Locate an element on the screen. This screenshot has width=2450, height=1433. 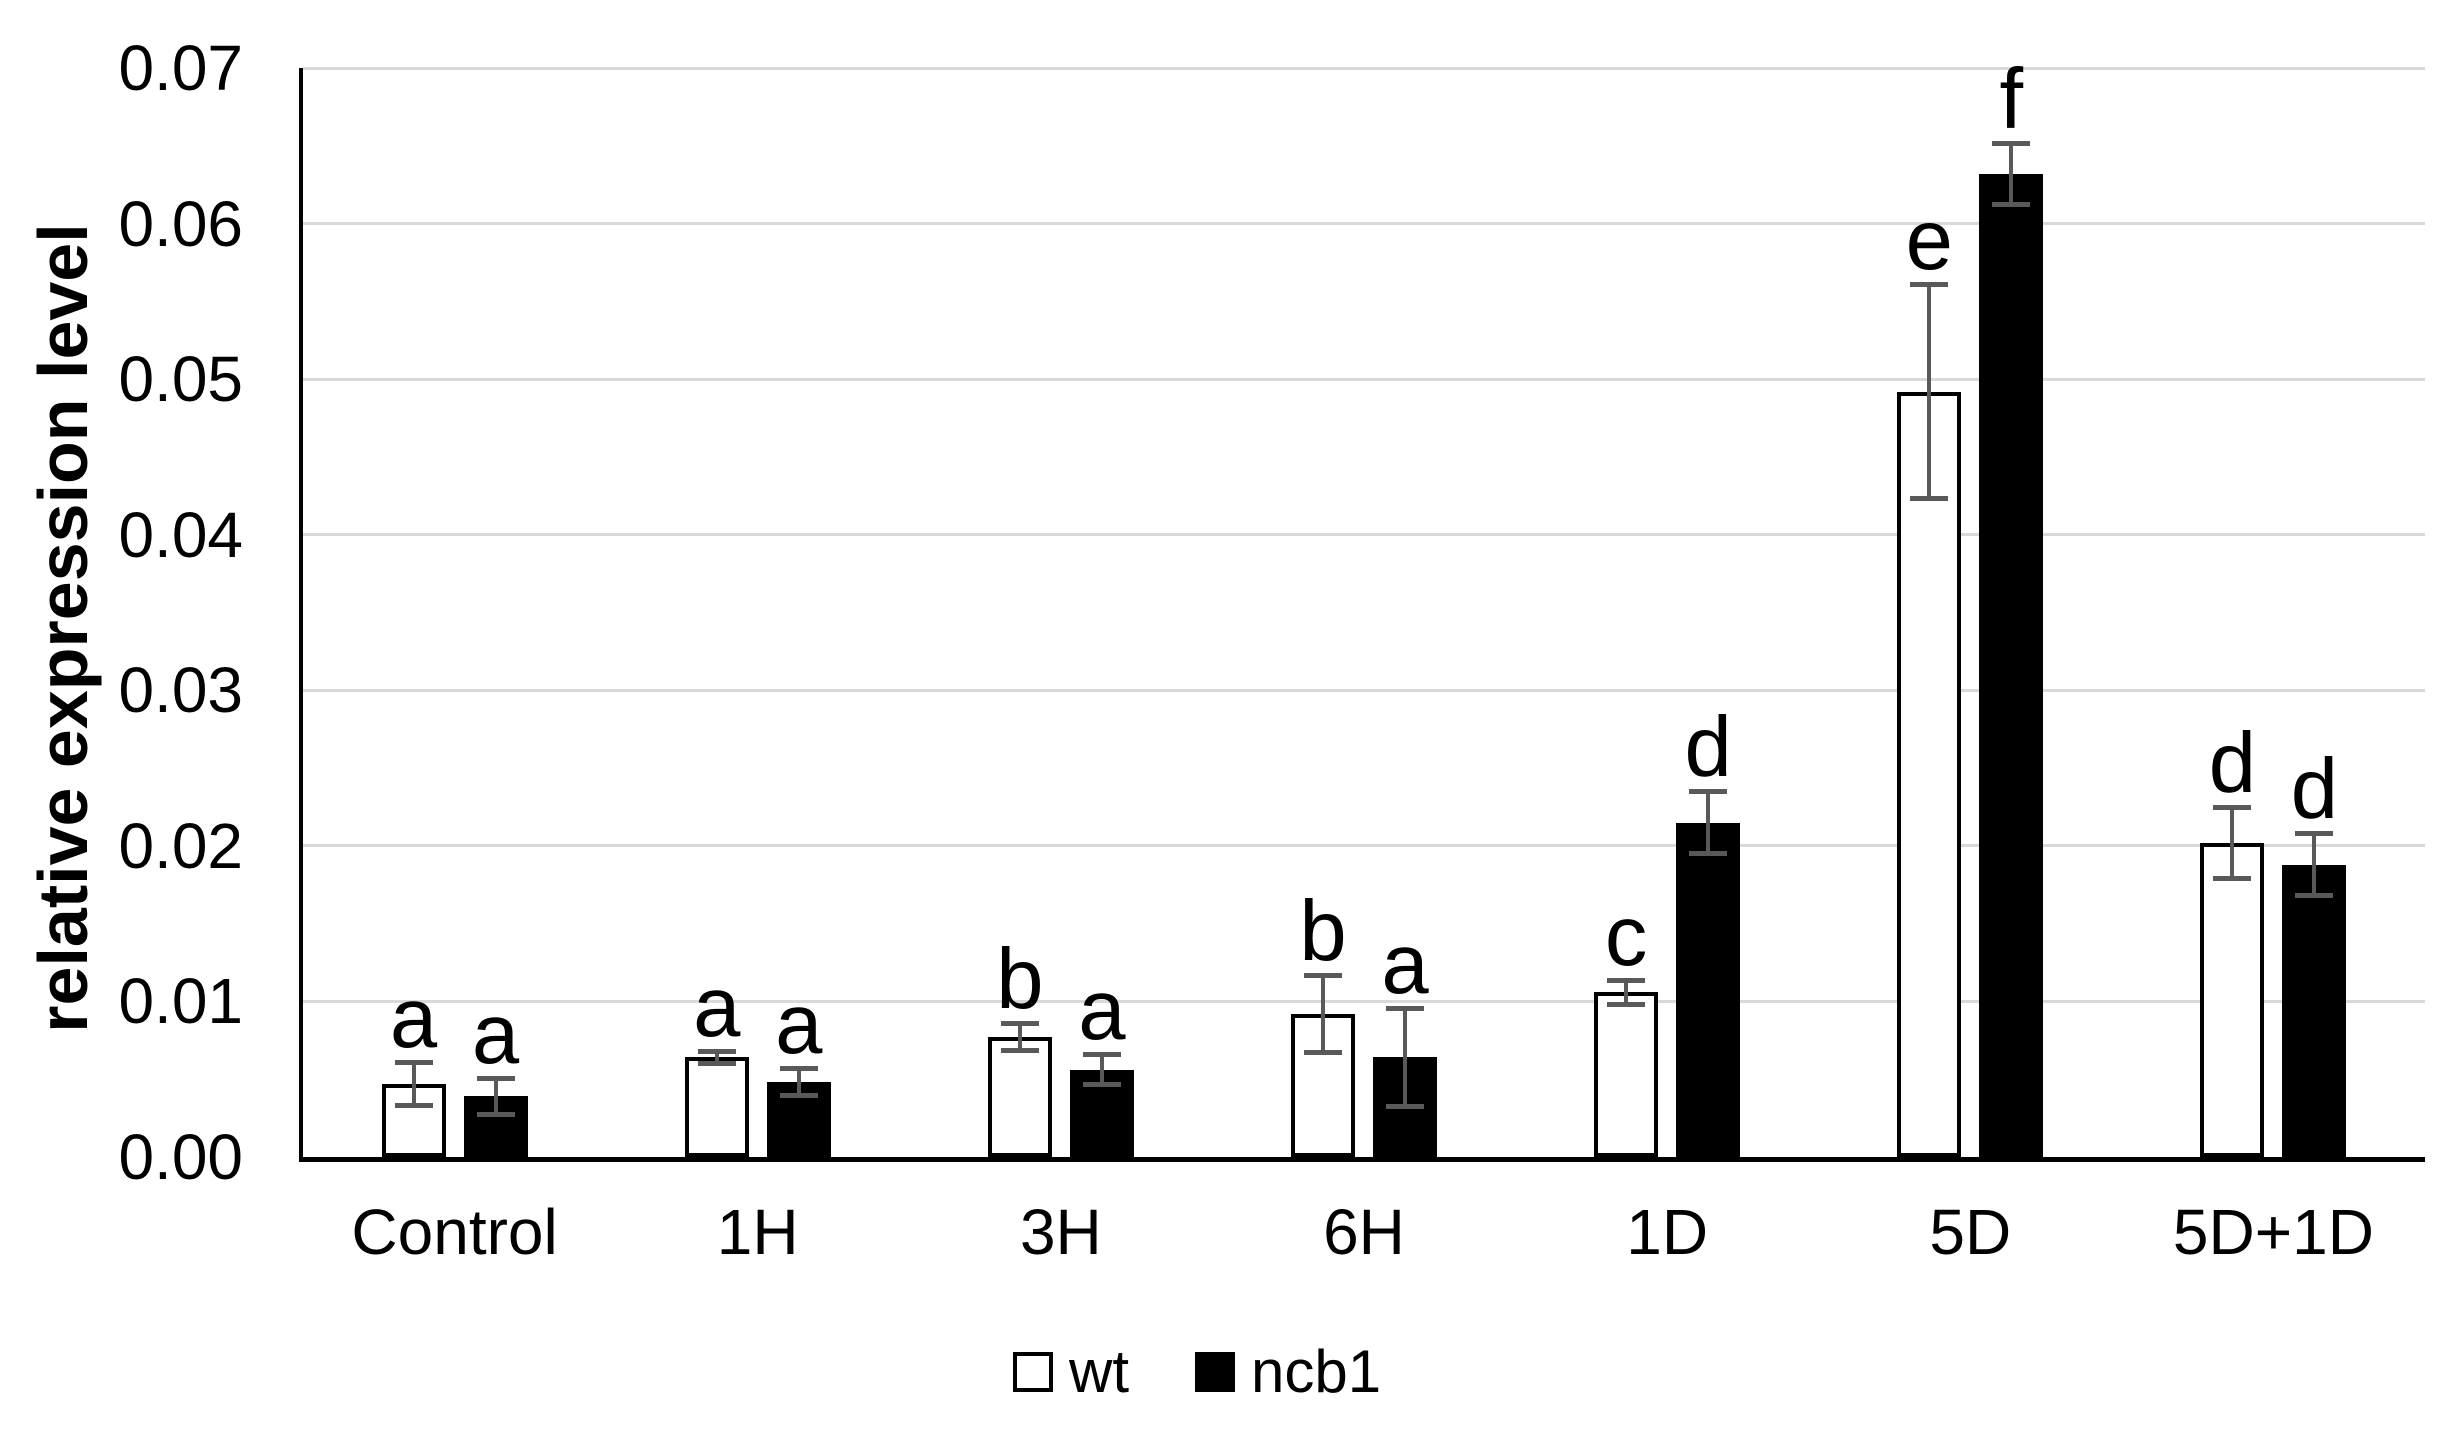
bar-ncb1-5D+1D is located at coordinates (2314, 1010).